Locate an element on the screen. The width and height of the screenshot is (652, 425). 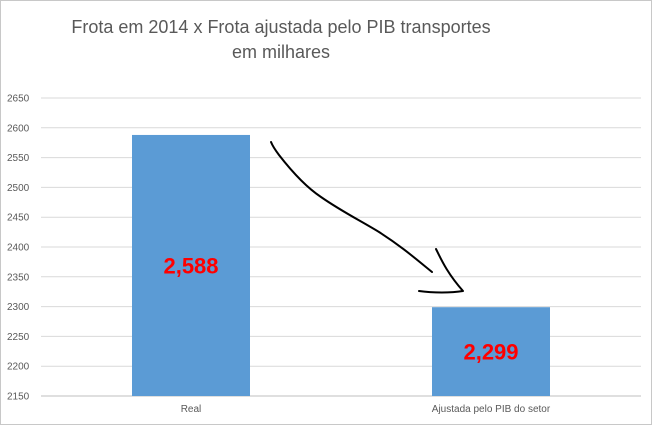
y-tick-label: 2600 is located at coordinates (18, 128).